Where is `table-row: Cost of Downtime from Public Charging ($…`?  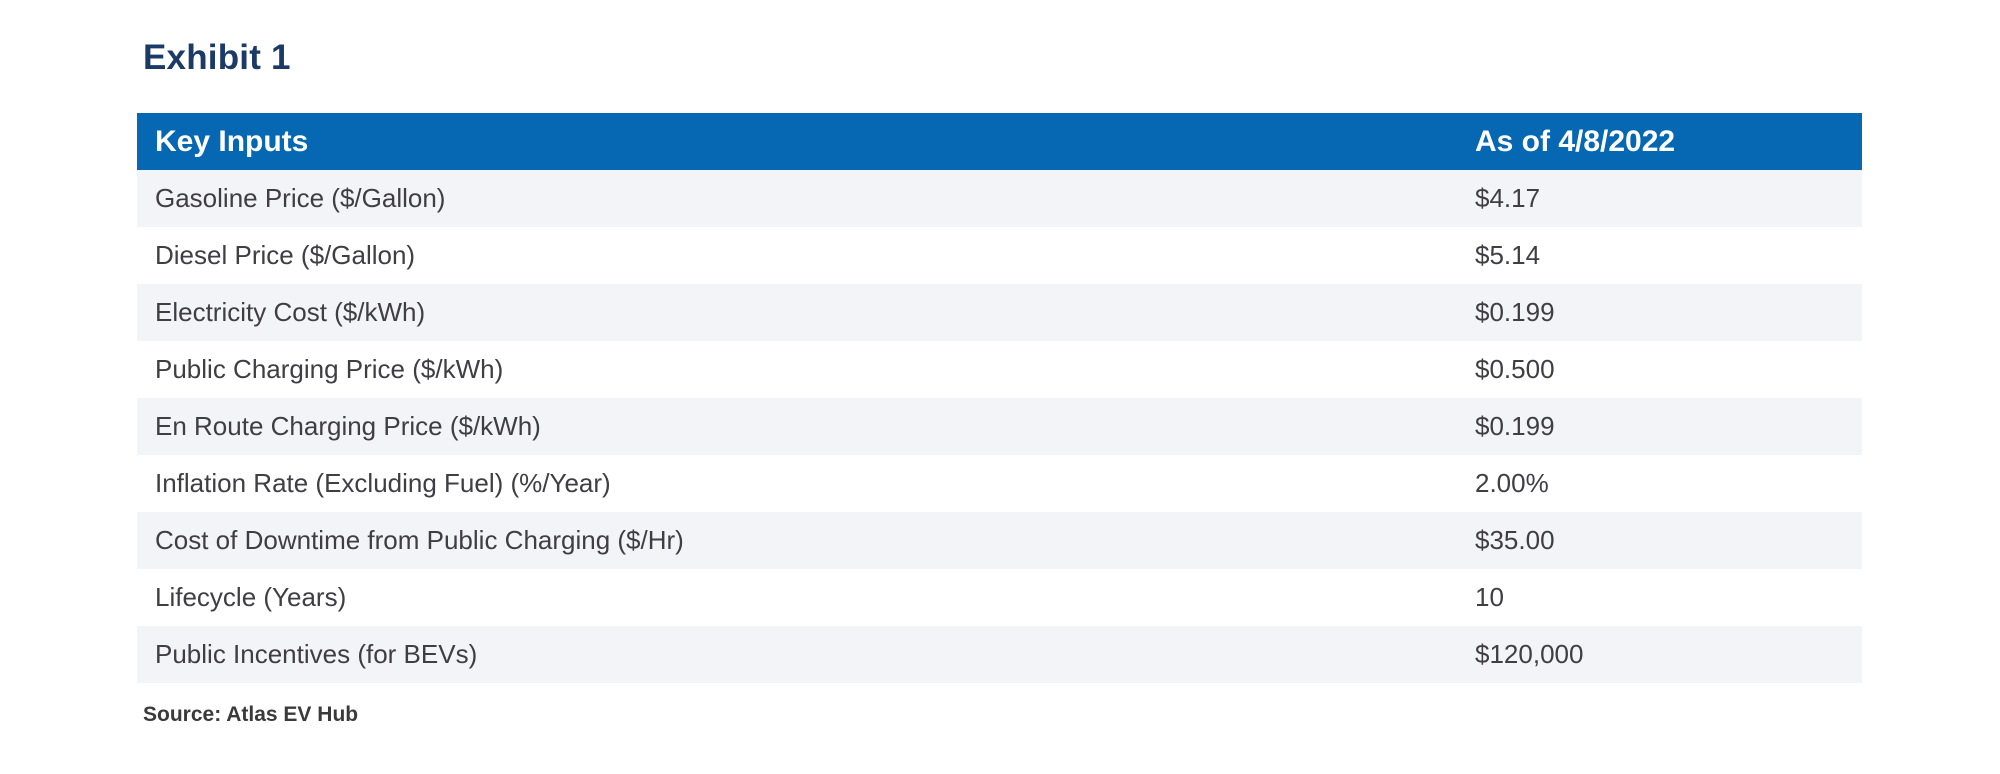
table-row: Cost of Downtime from Public Charging ($… is located at coordinates (999, 540).